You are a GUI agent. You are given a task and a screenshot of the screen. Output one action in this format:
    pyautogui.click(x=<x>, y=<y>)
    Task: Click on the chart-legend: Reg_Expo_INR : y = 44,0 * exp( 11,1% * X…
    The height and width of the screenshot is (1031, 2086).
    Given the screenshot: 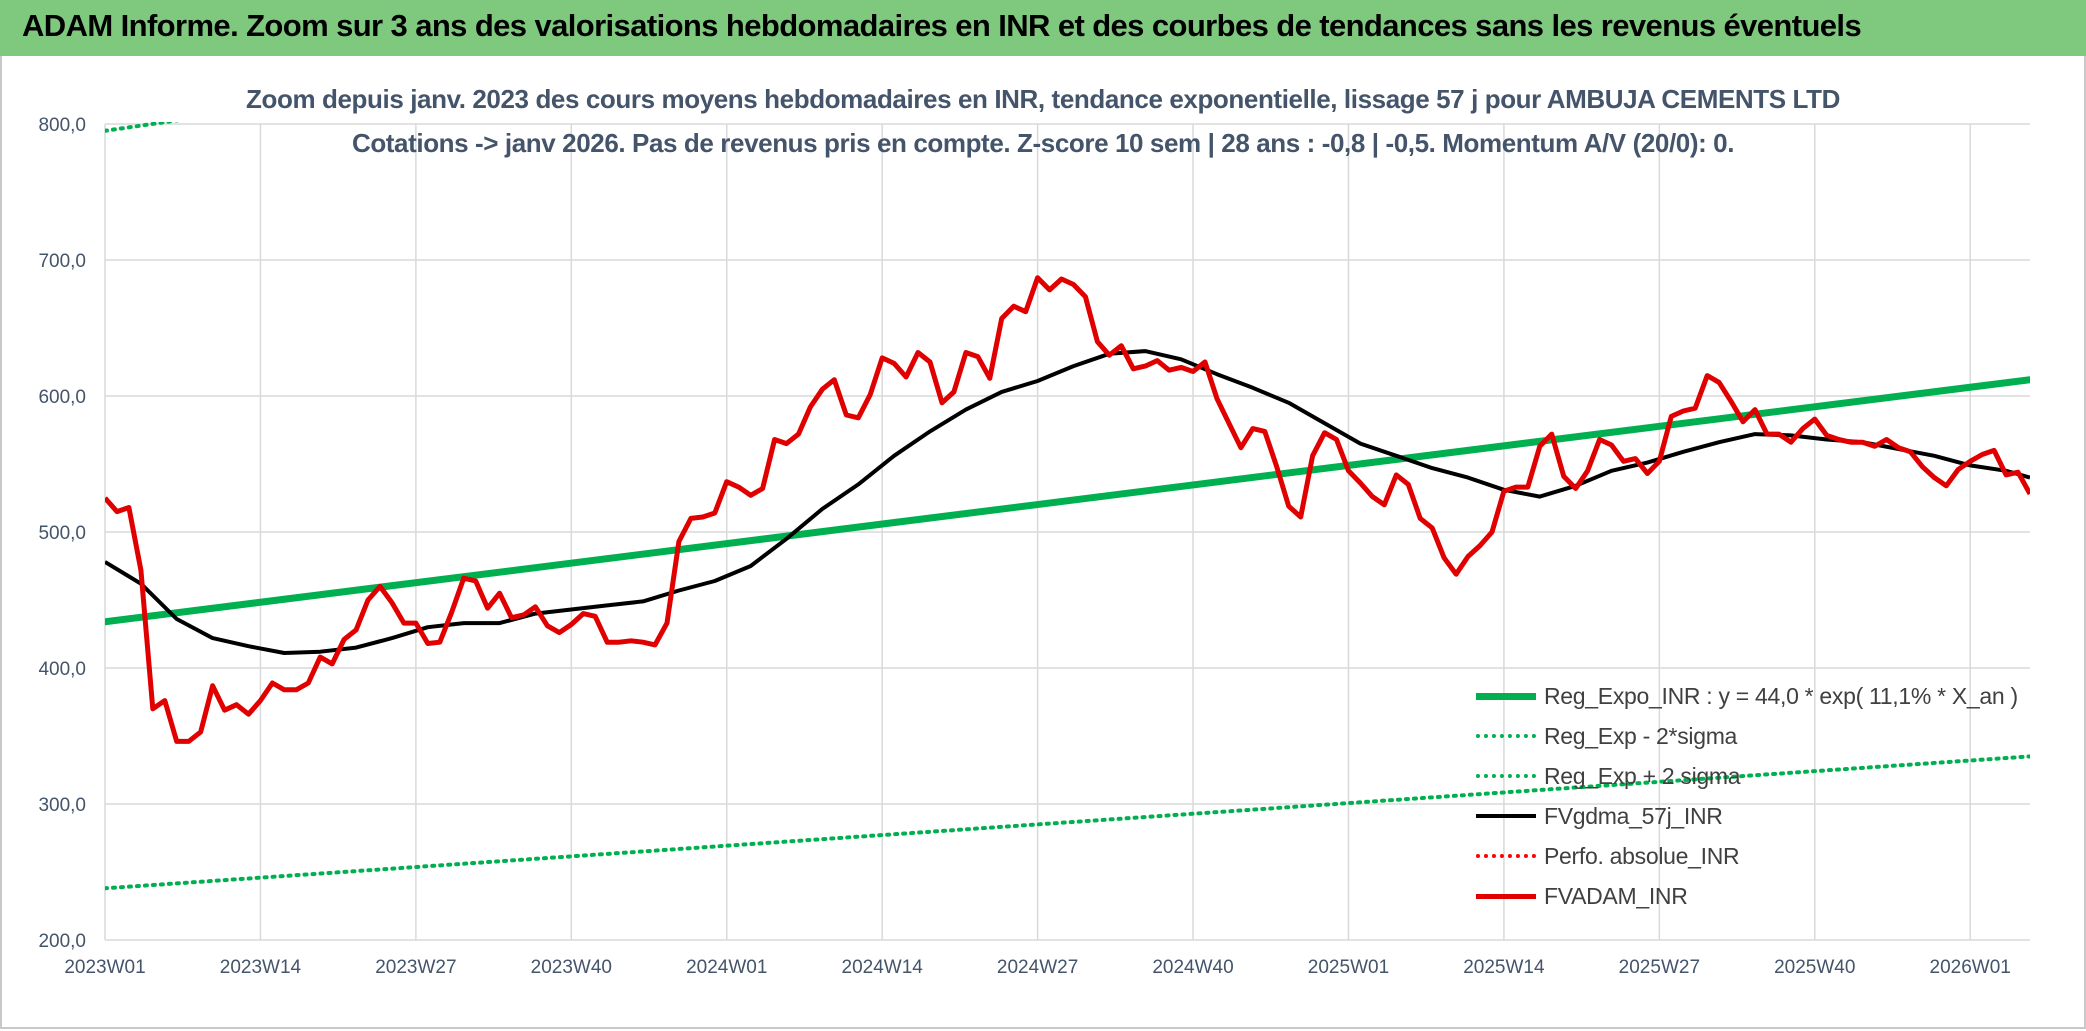 What is the action you would take?
    pyautogui.click(x=1747, y=796)
    